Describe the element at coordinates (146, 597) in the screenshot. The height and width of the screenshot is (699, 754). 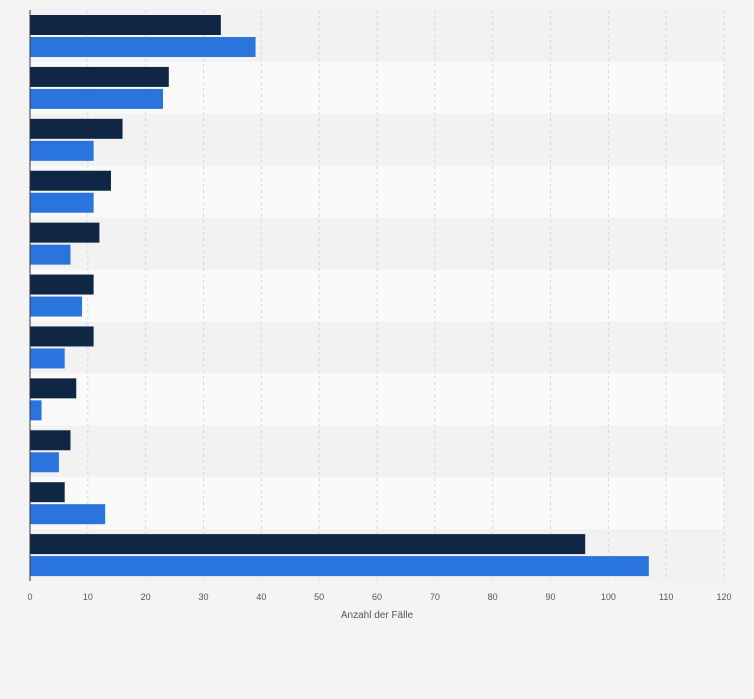
I see `x-tick-label: 20` at that location.